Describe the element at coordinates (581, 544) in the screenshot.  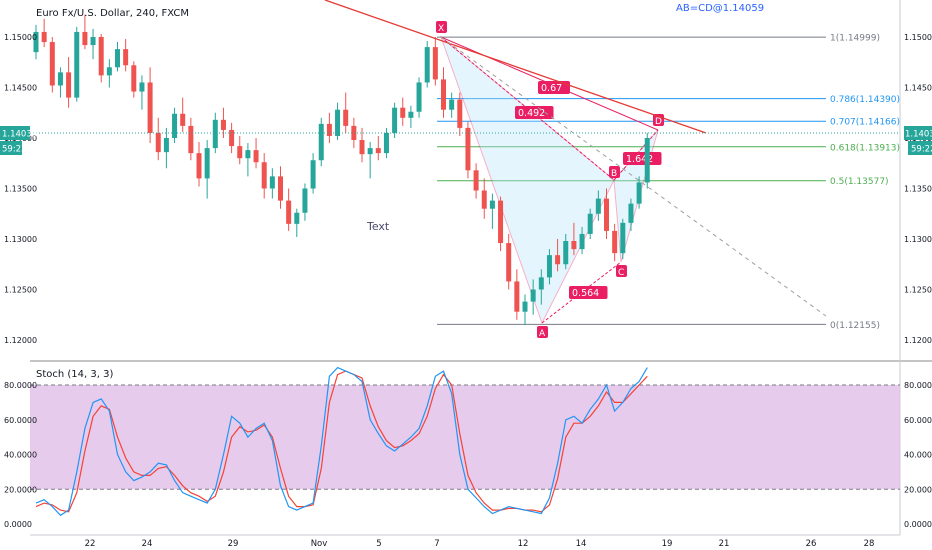
I see `time-tick: 14` at that location.